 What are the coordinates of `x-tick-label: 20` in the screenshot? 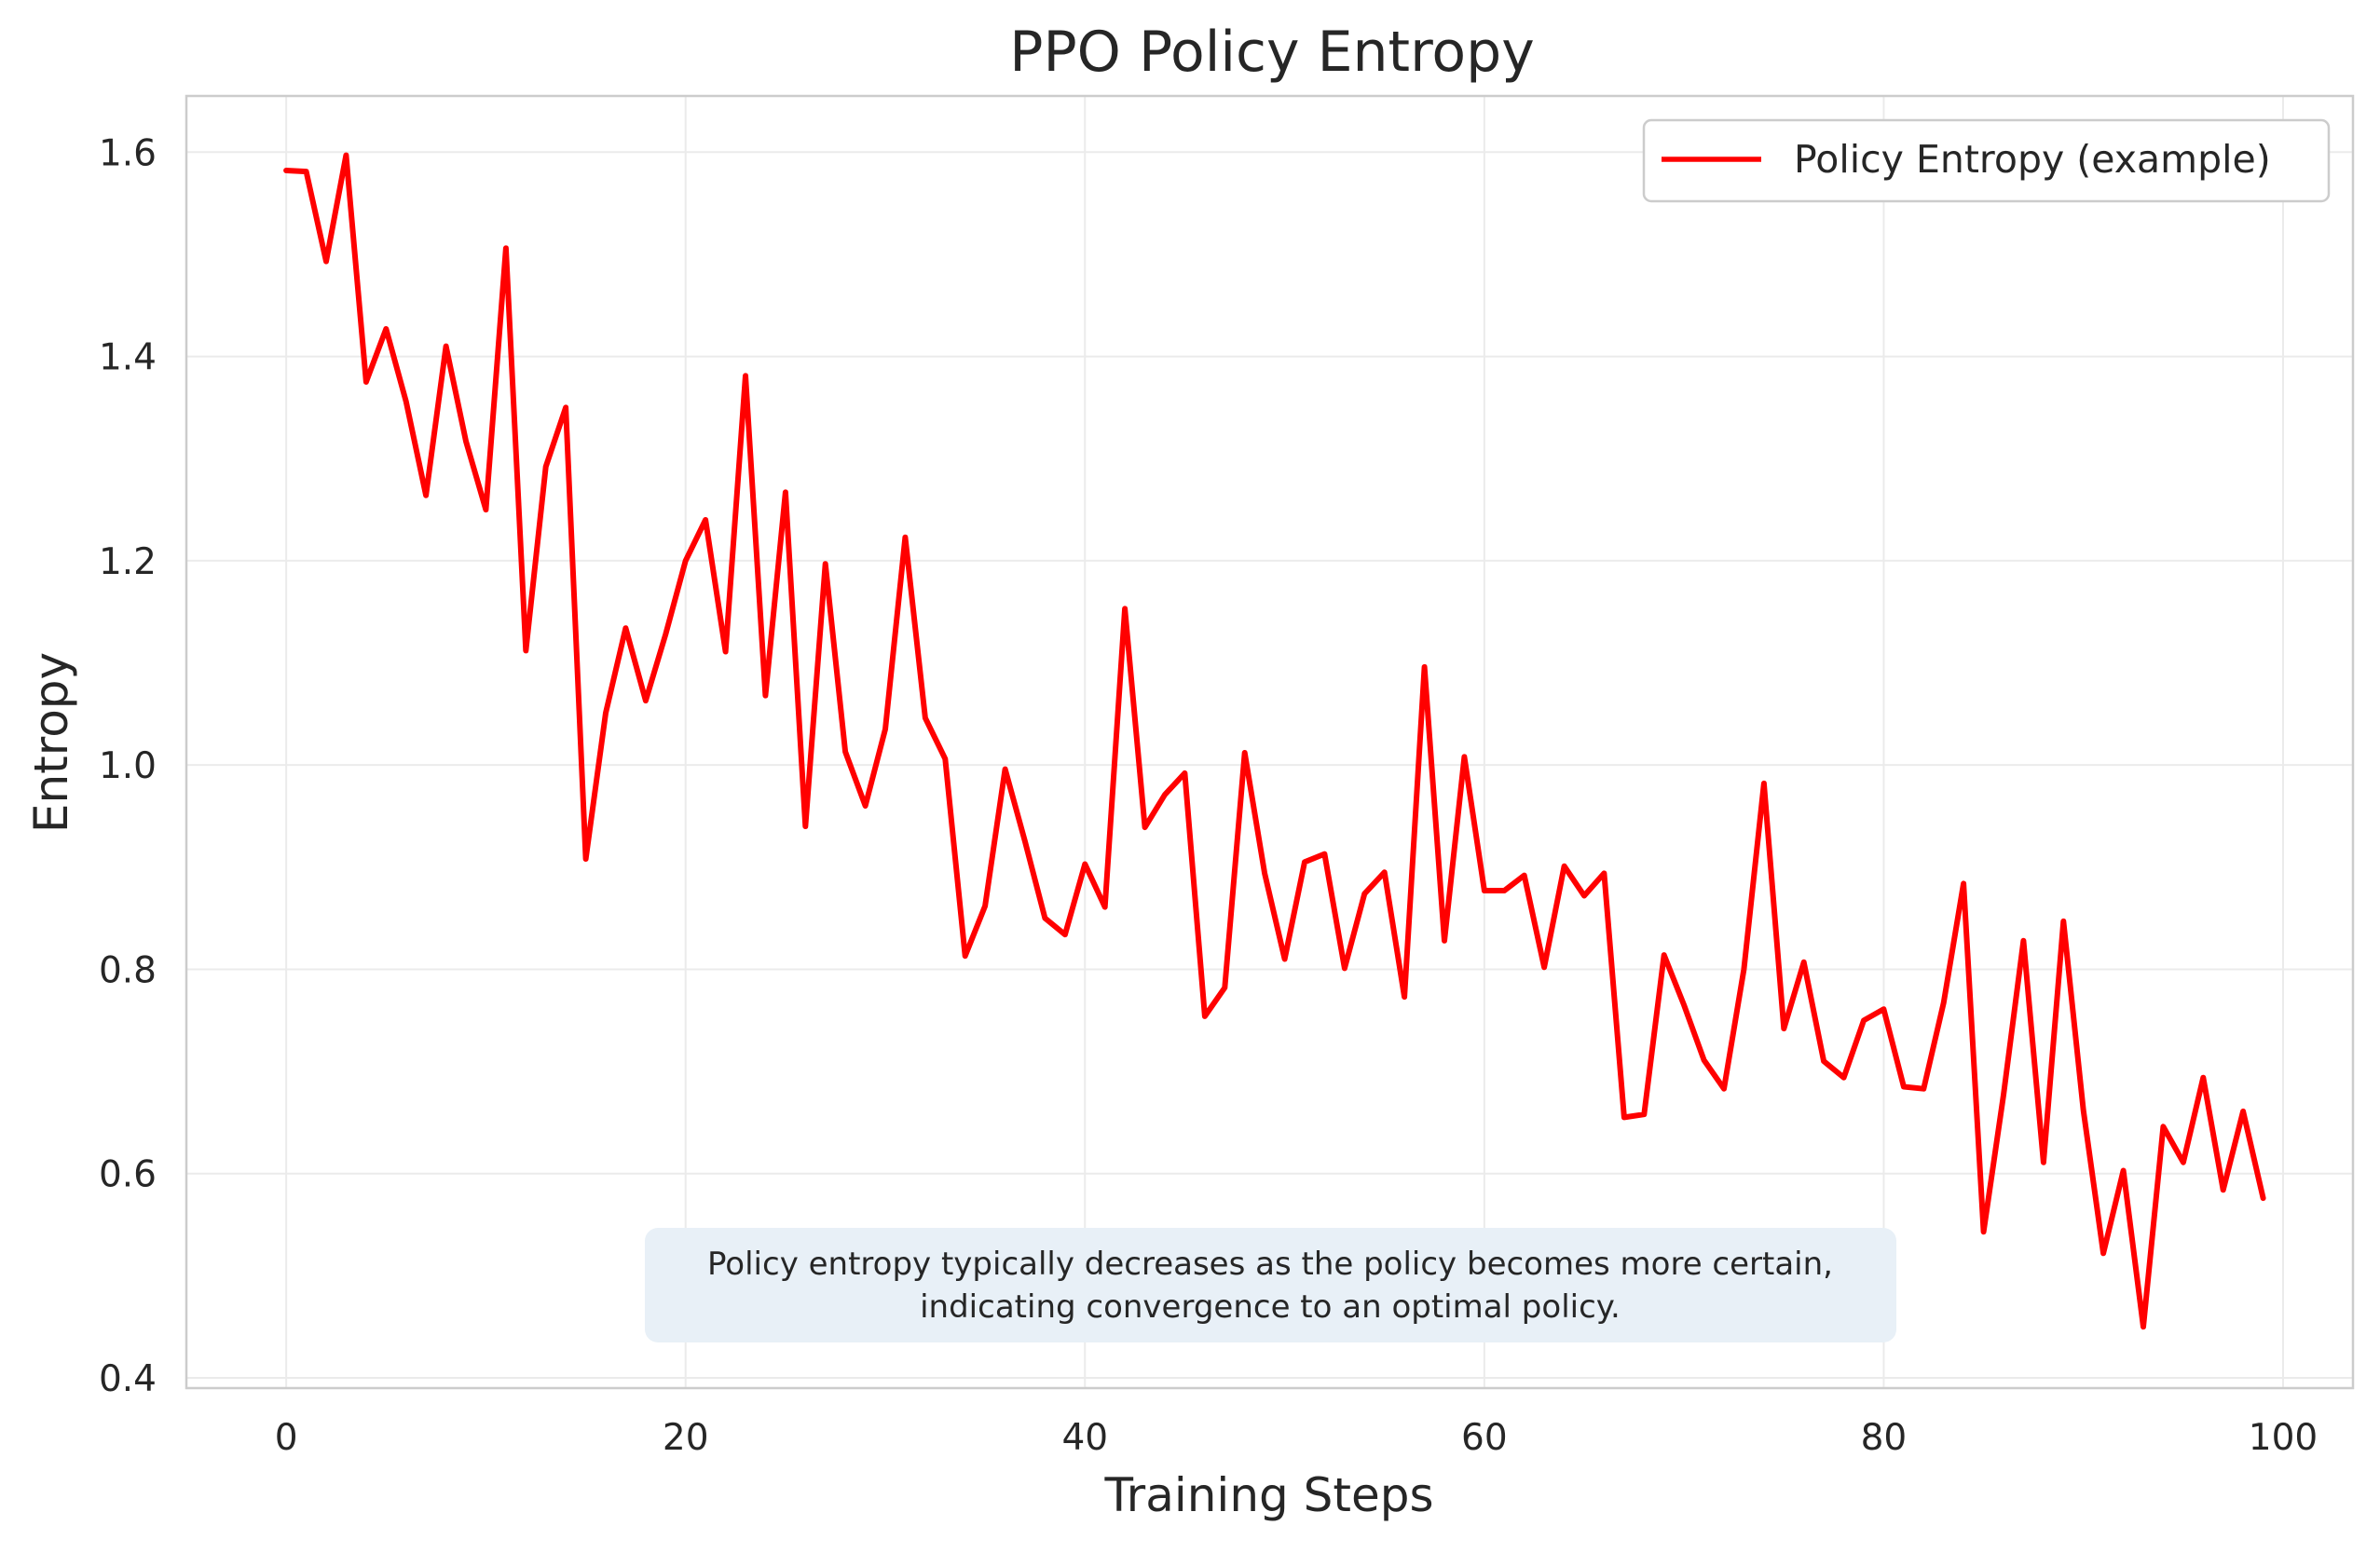 It's located at (686, 1438).